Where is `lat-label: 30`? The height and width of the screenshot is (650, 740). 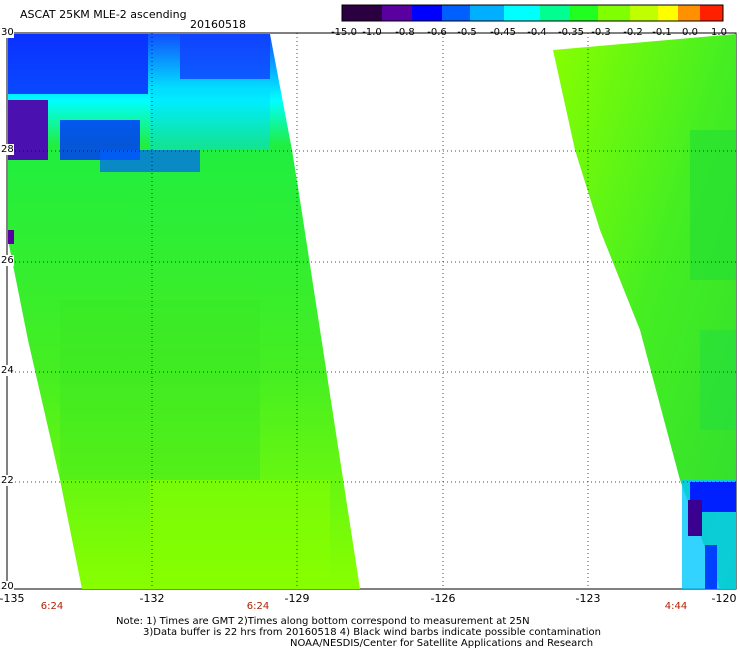 lat-label: 30 is located at coordinates (7, 32).